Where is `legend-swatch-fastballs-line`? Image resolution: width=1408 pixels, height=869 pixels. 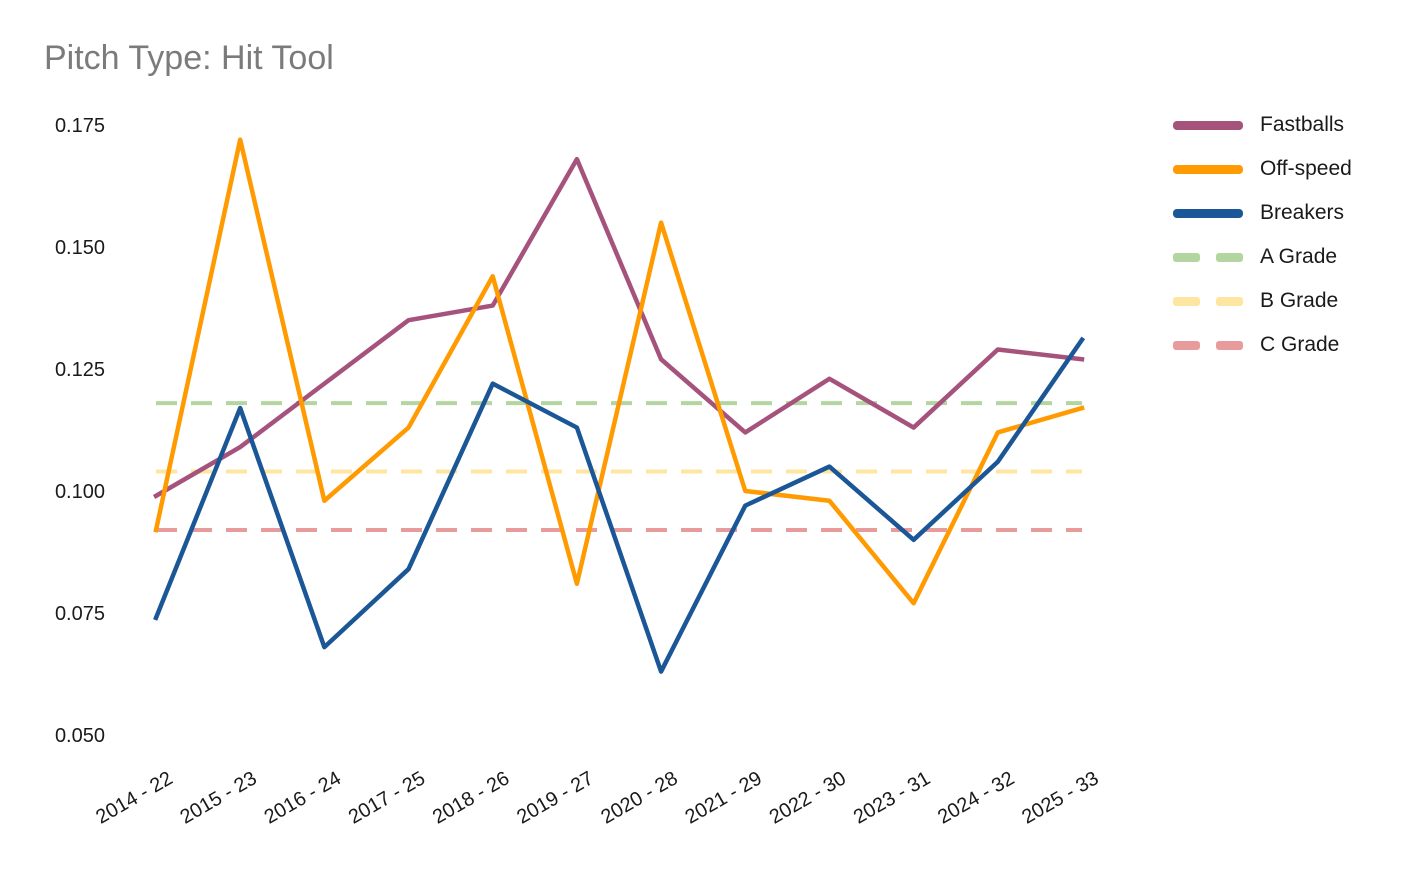
legend-swatch-fastballs-line is located at coordinates (1208, 125).